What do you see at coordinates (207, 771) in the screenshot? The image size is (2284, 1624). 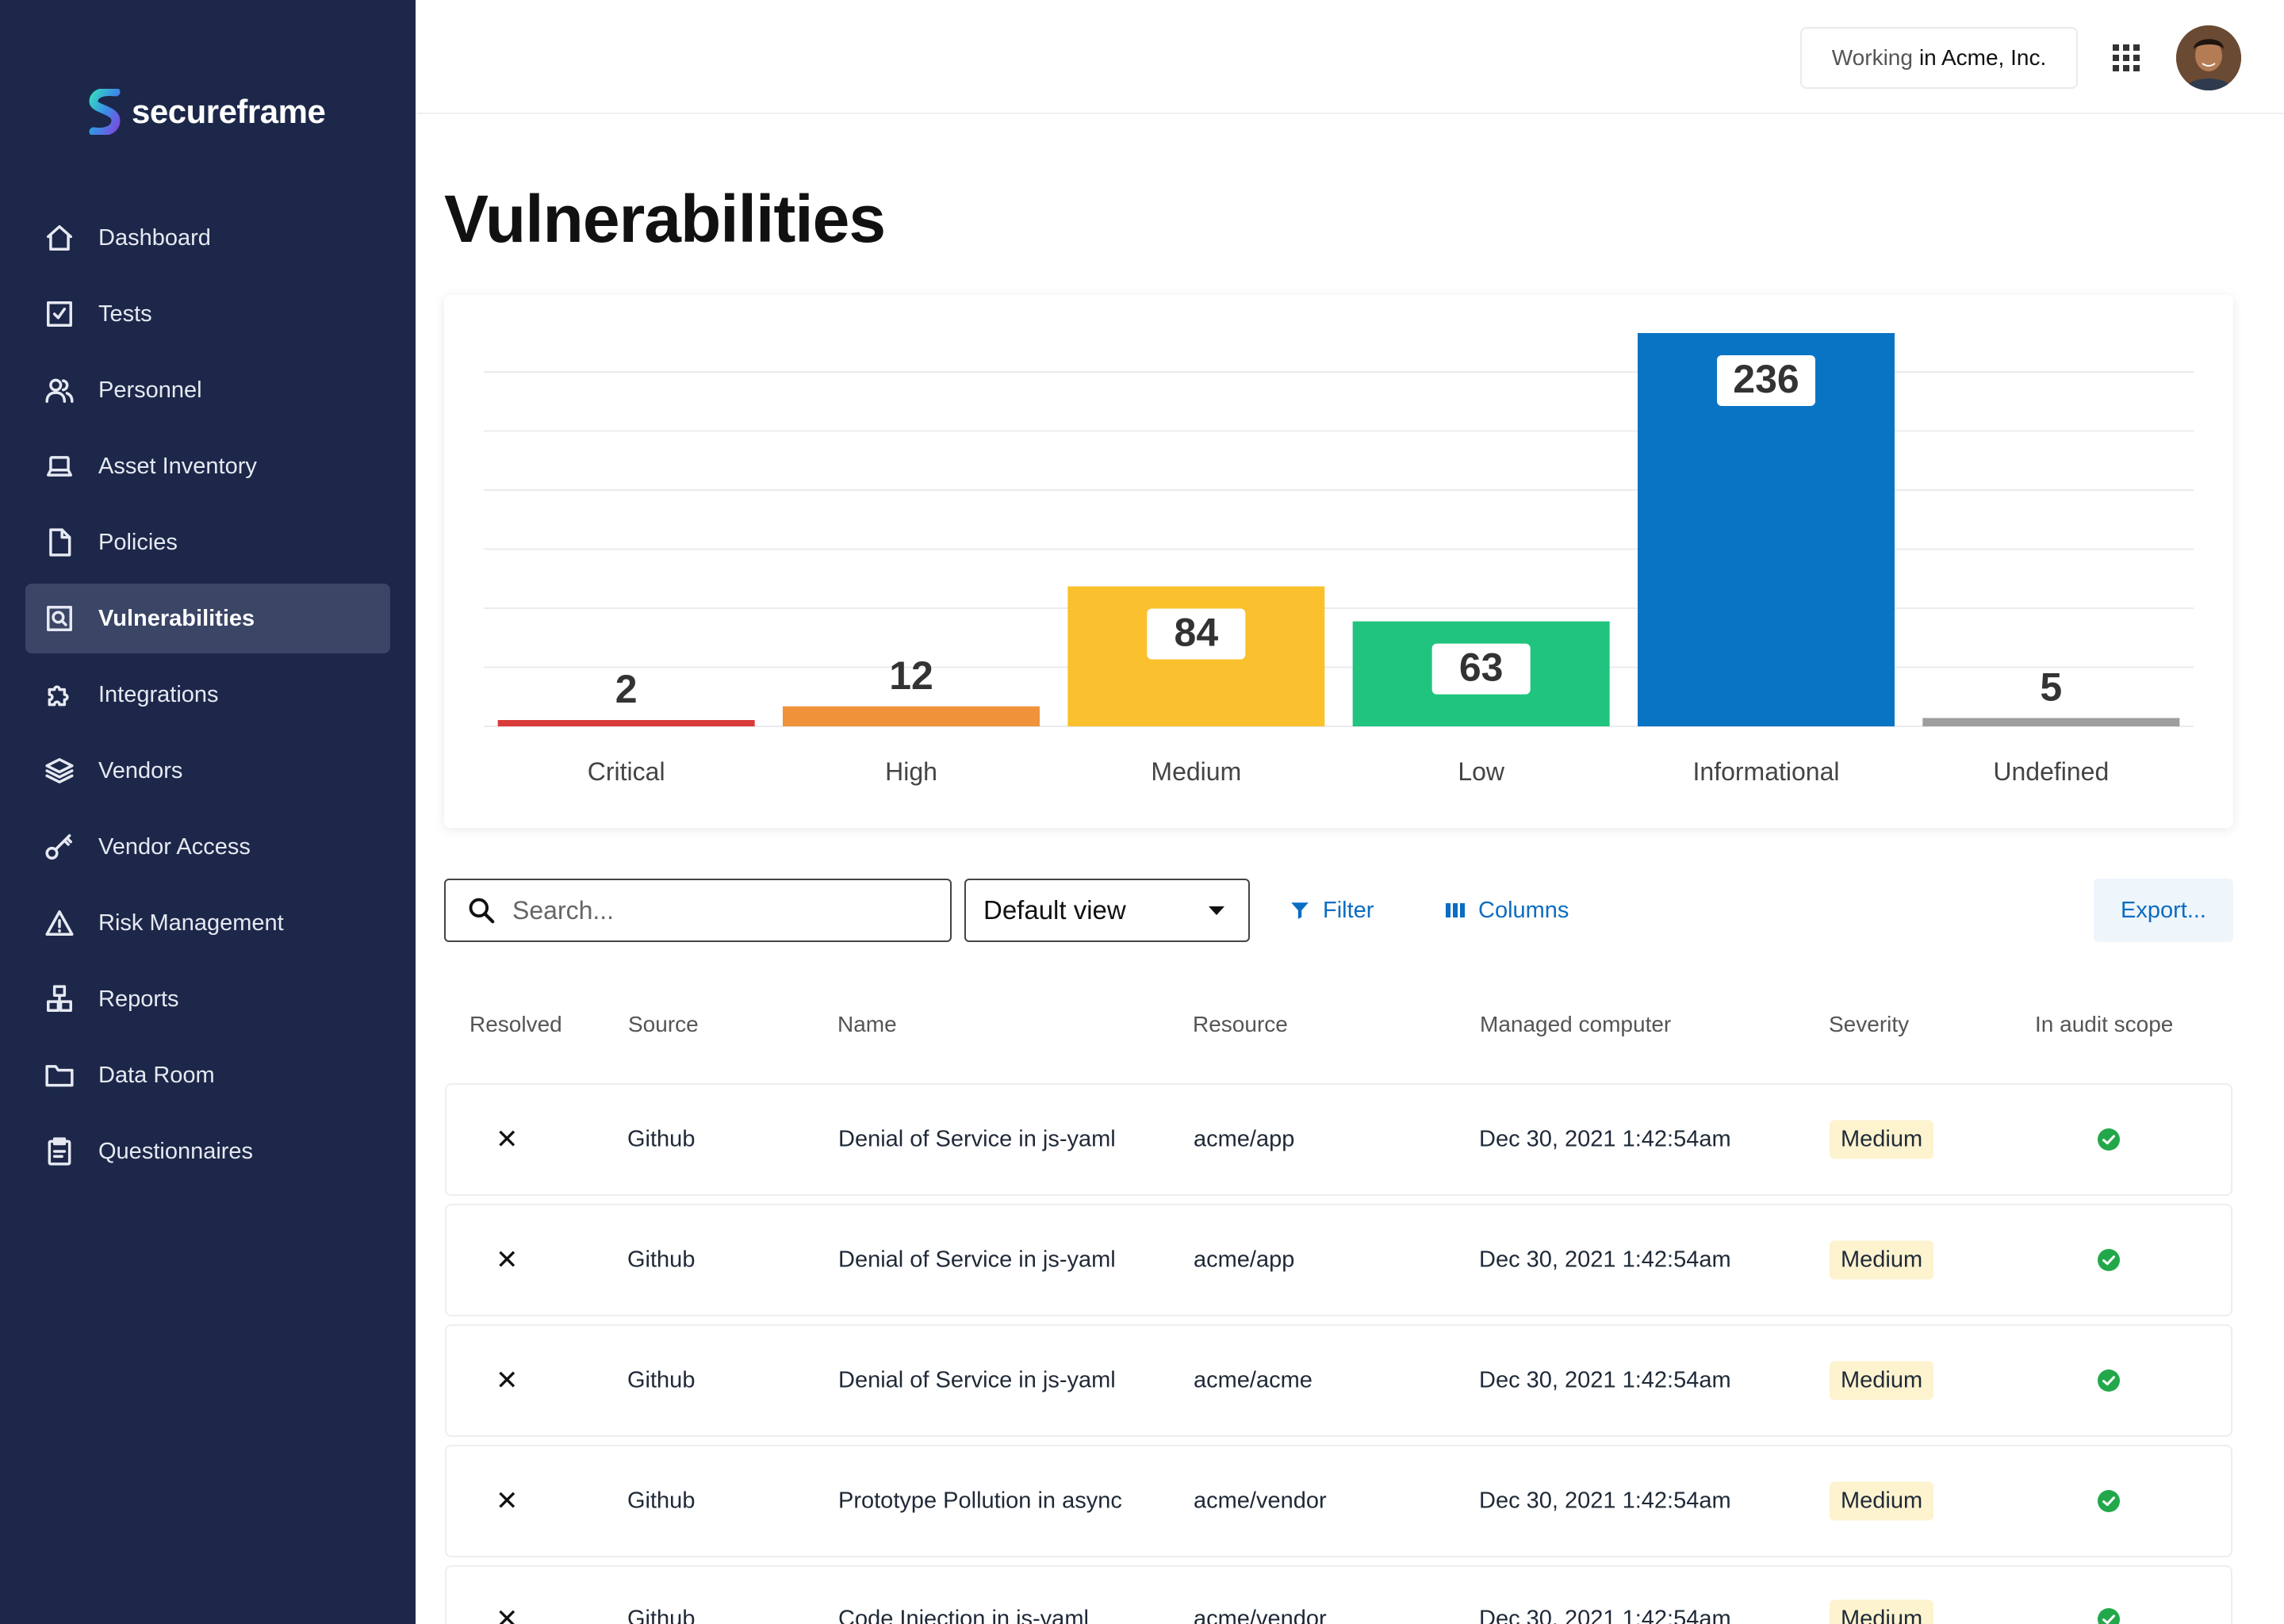 I see `sidebar-item-vendors: Vendors` at bounding box center [207, 771].